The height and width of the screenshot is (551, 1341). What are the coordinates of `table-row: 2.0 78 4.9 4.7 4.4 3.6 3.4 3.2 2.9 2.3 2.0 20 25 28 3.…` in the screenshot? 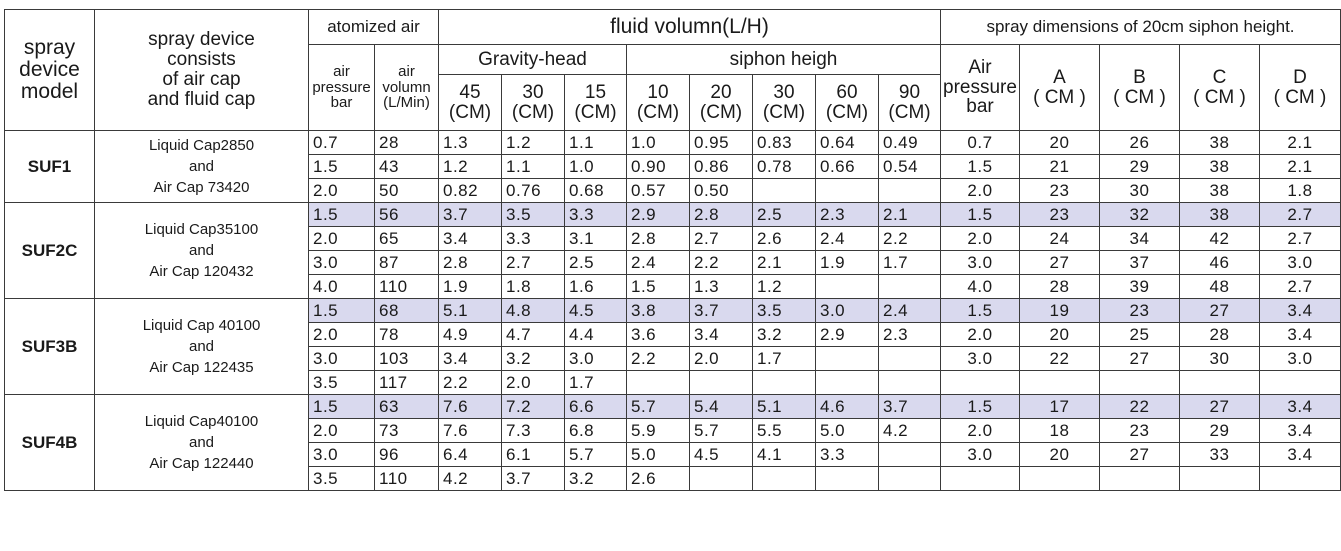 It's located at (673, 334).